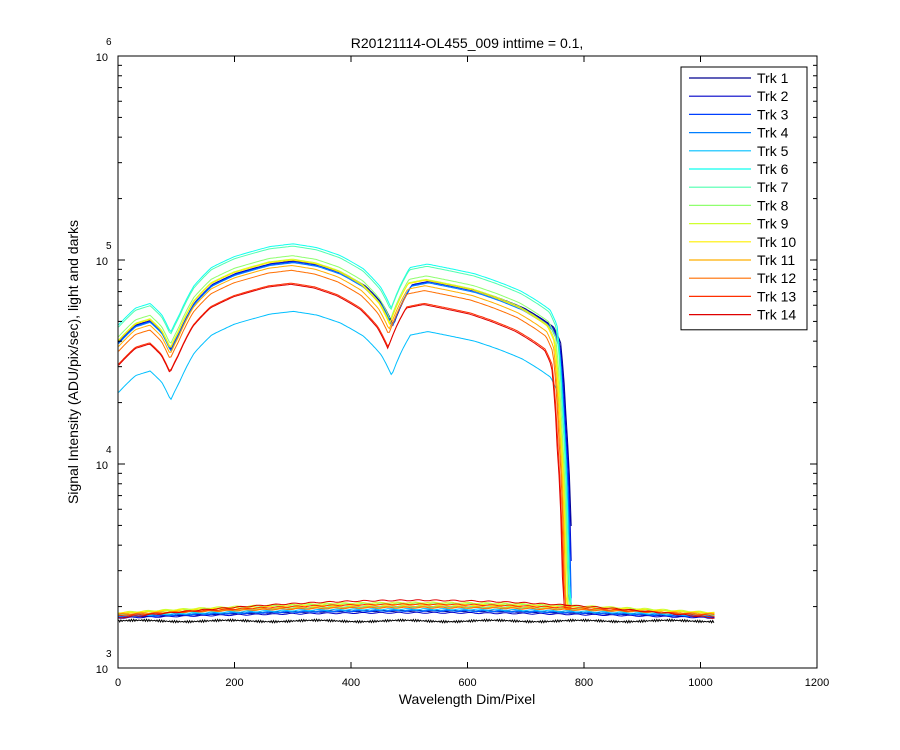  What do you see at coordinates (773, 187) in the screenshot?
I see `legend-label: Trk 7` at bounding box center [773, 187].